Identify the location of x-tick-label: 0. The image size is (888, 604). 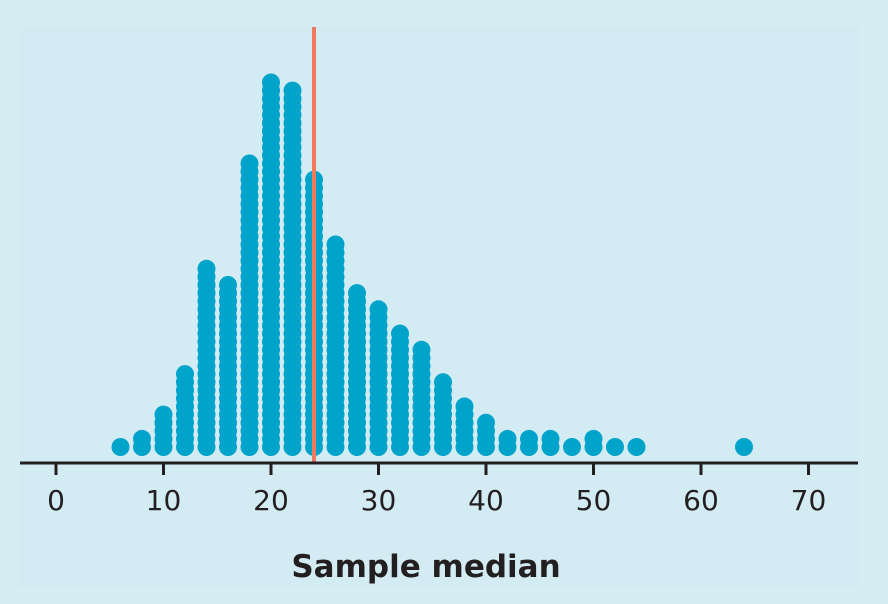
(56, 500).